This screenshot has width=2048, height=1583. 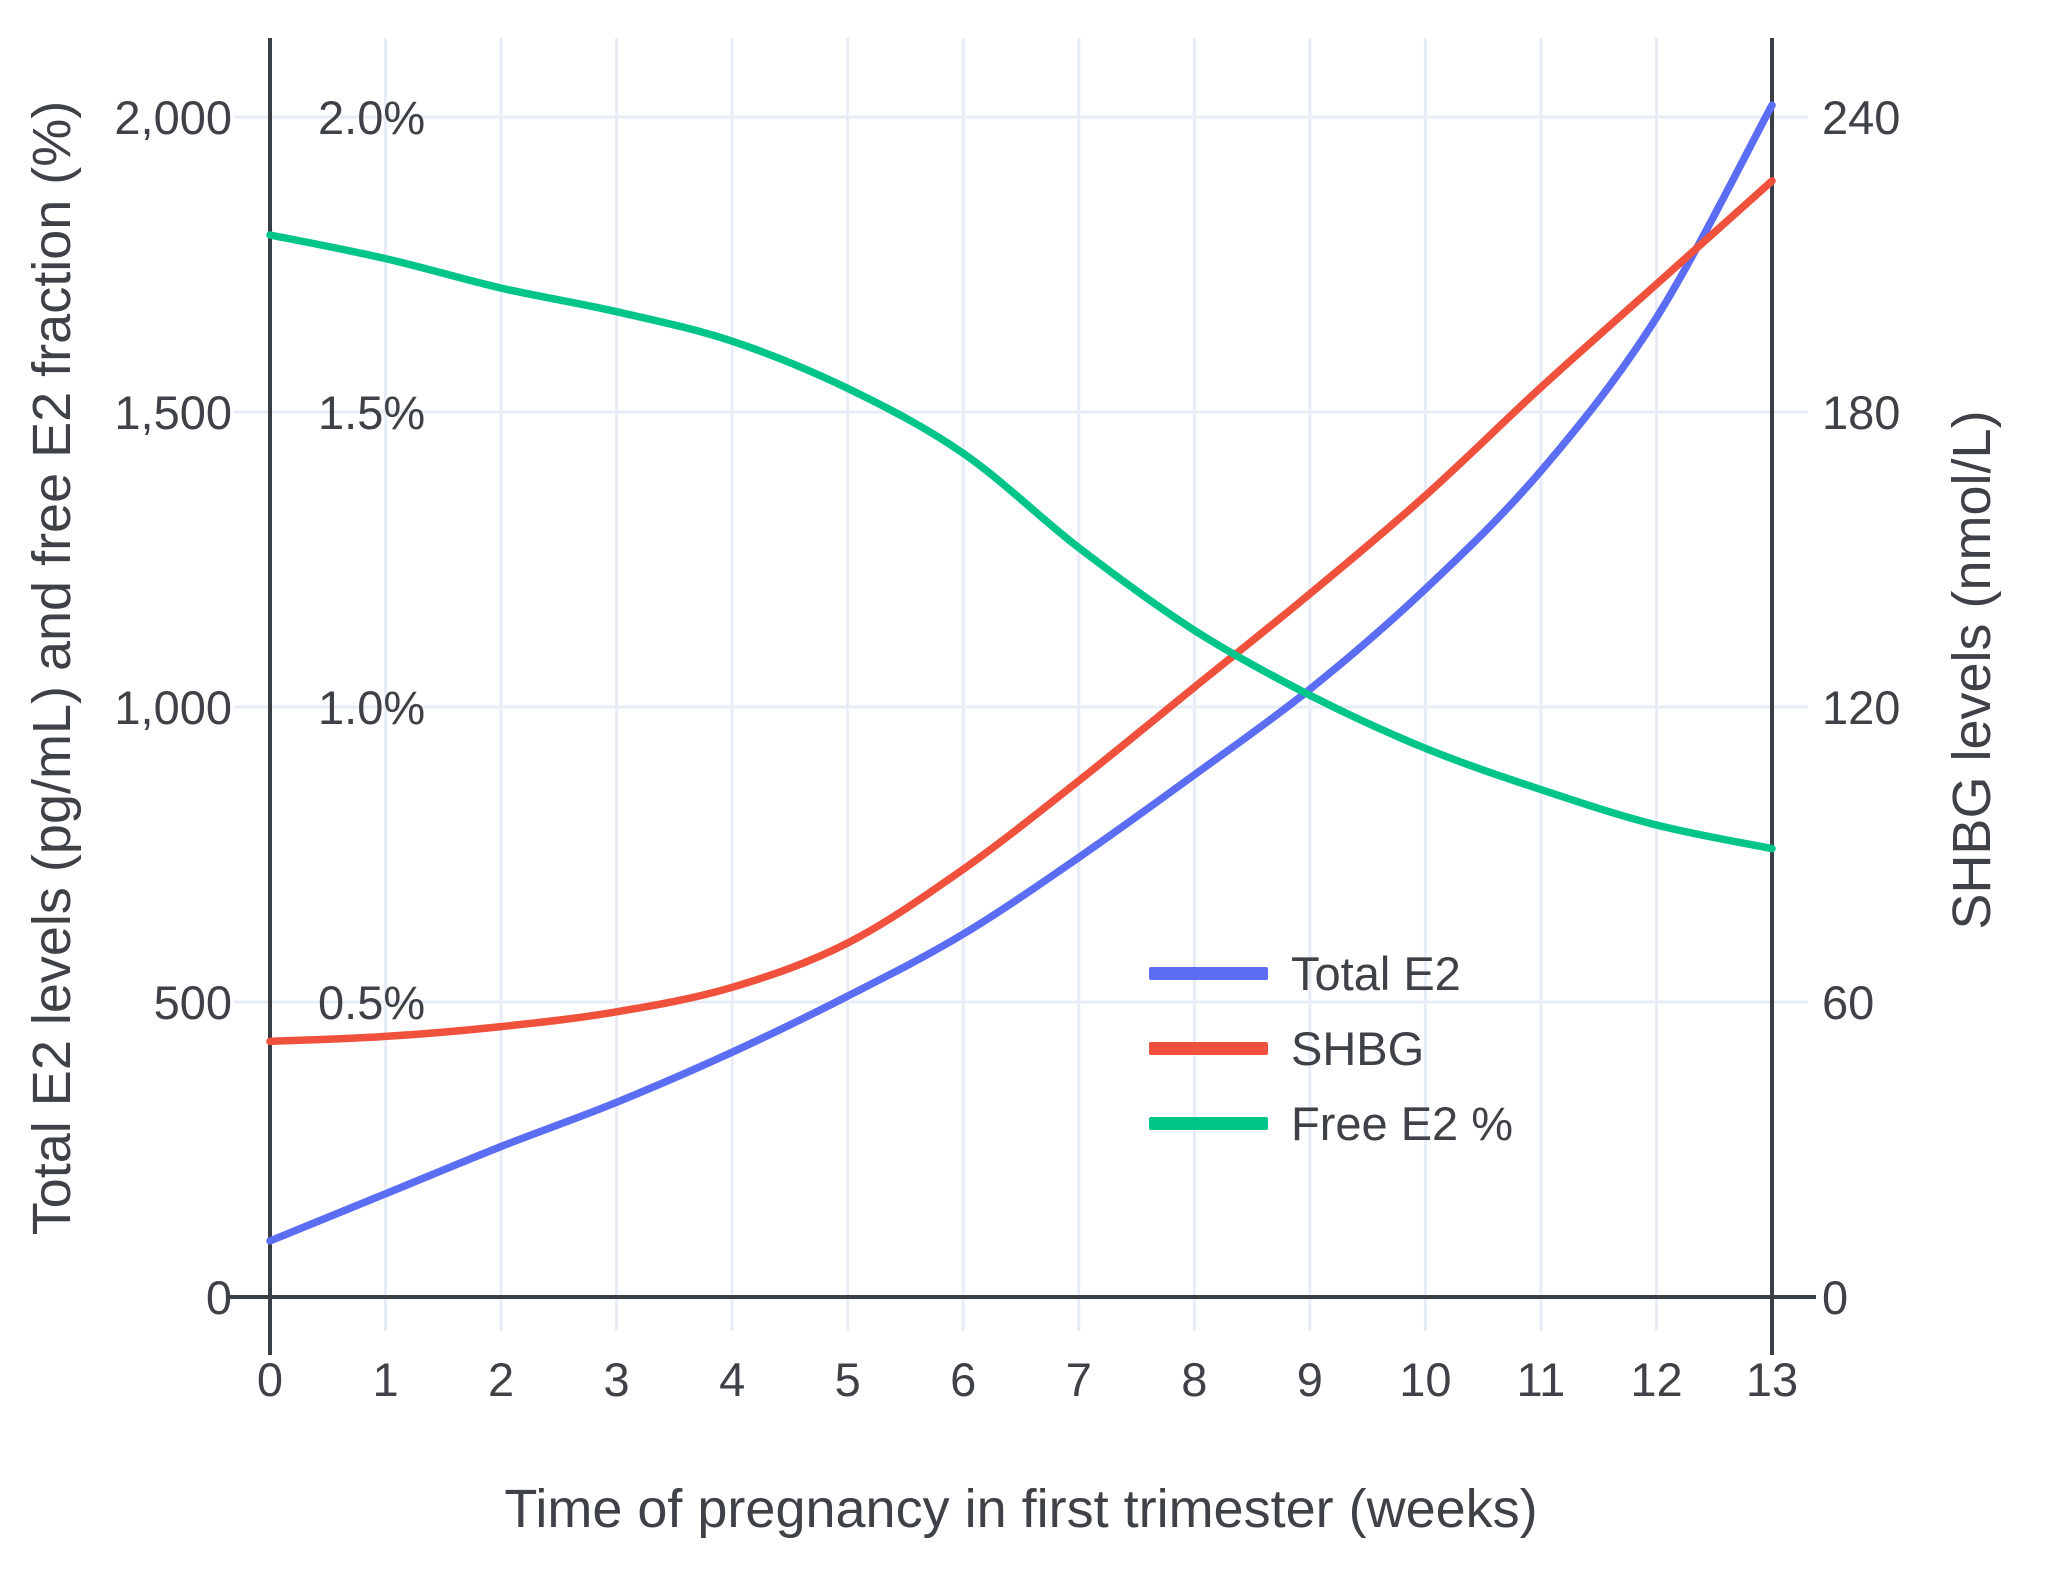 What do you see at coordinates (371, 412) in the screenshot?
I see `pct-tick-label: 1.5%` at bounding box center [371, 412].